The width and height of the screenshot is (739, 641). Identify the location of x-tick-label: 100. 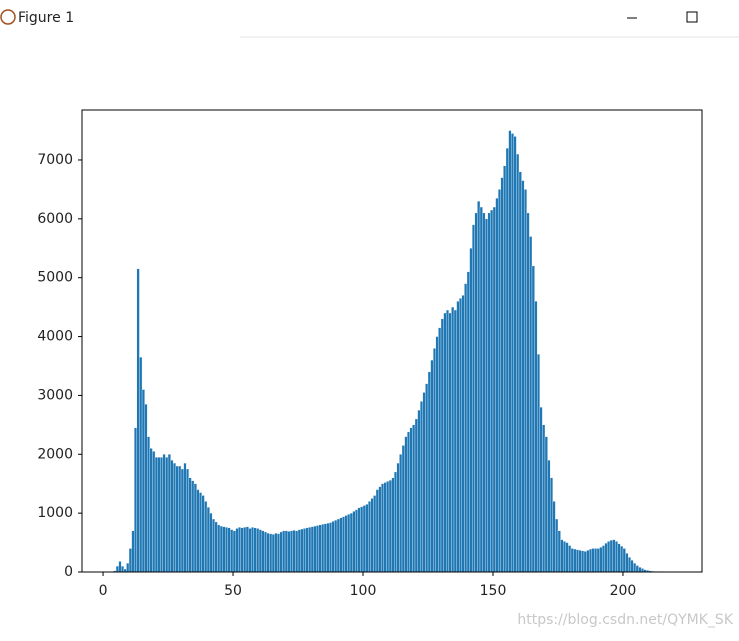
(363, 591).